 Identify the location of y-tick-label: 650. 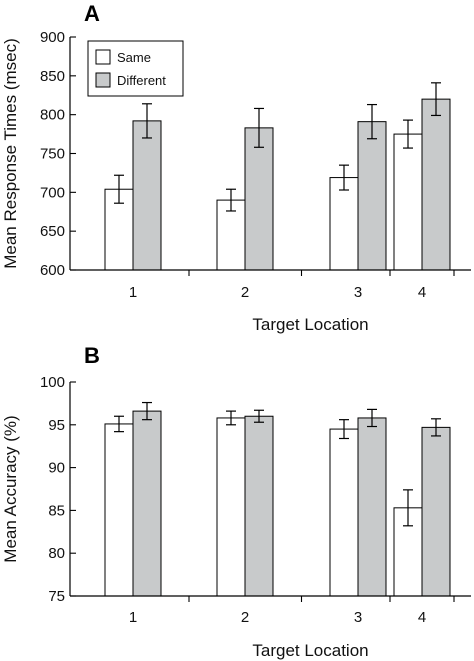
(52, 231).